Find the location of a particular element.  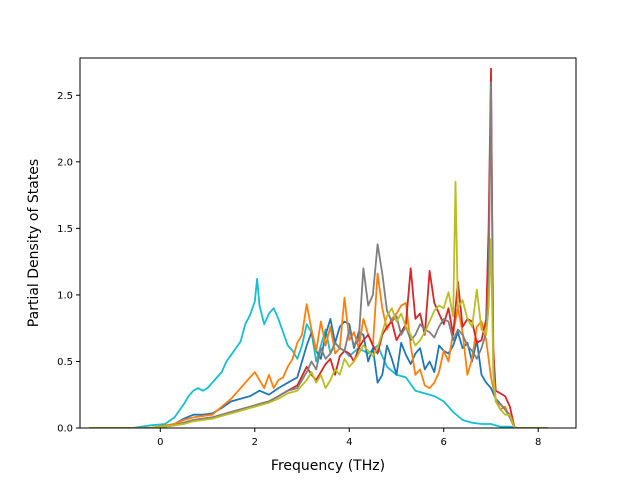

x-axis-label: Frequency (THz) is located at coordinates (328, 466).